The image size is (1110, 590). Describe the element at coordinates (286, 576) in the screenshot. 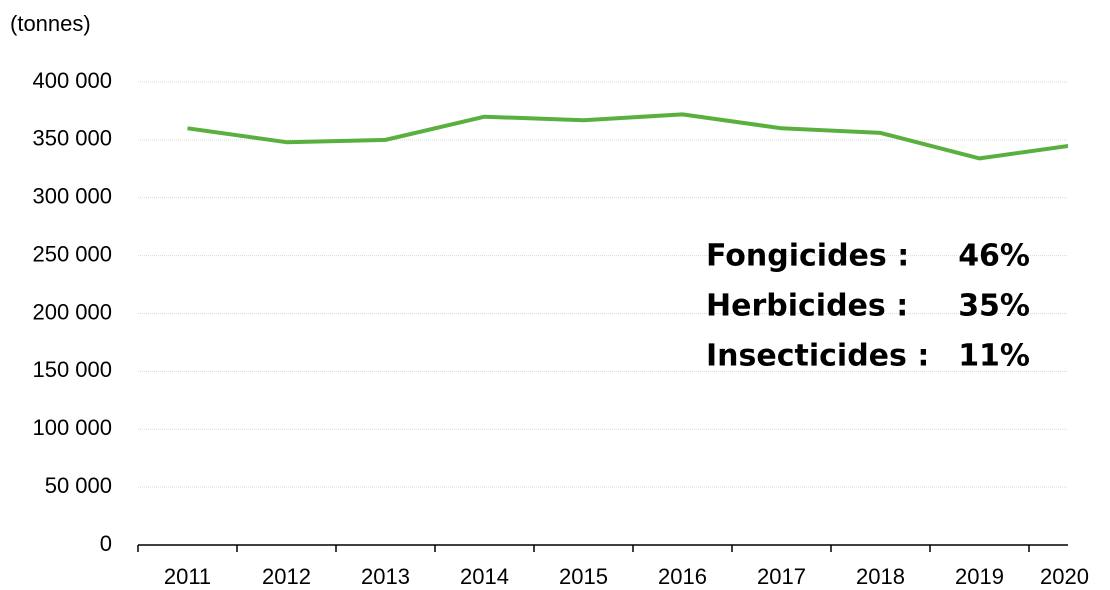

I see `x-tick-label: 2012` at that location.